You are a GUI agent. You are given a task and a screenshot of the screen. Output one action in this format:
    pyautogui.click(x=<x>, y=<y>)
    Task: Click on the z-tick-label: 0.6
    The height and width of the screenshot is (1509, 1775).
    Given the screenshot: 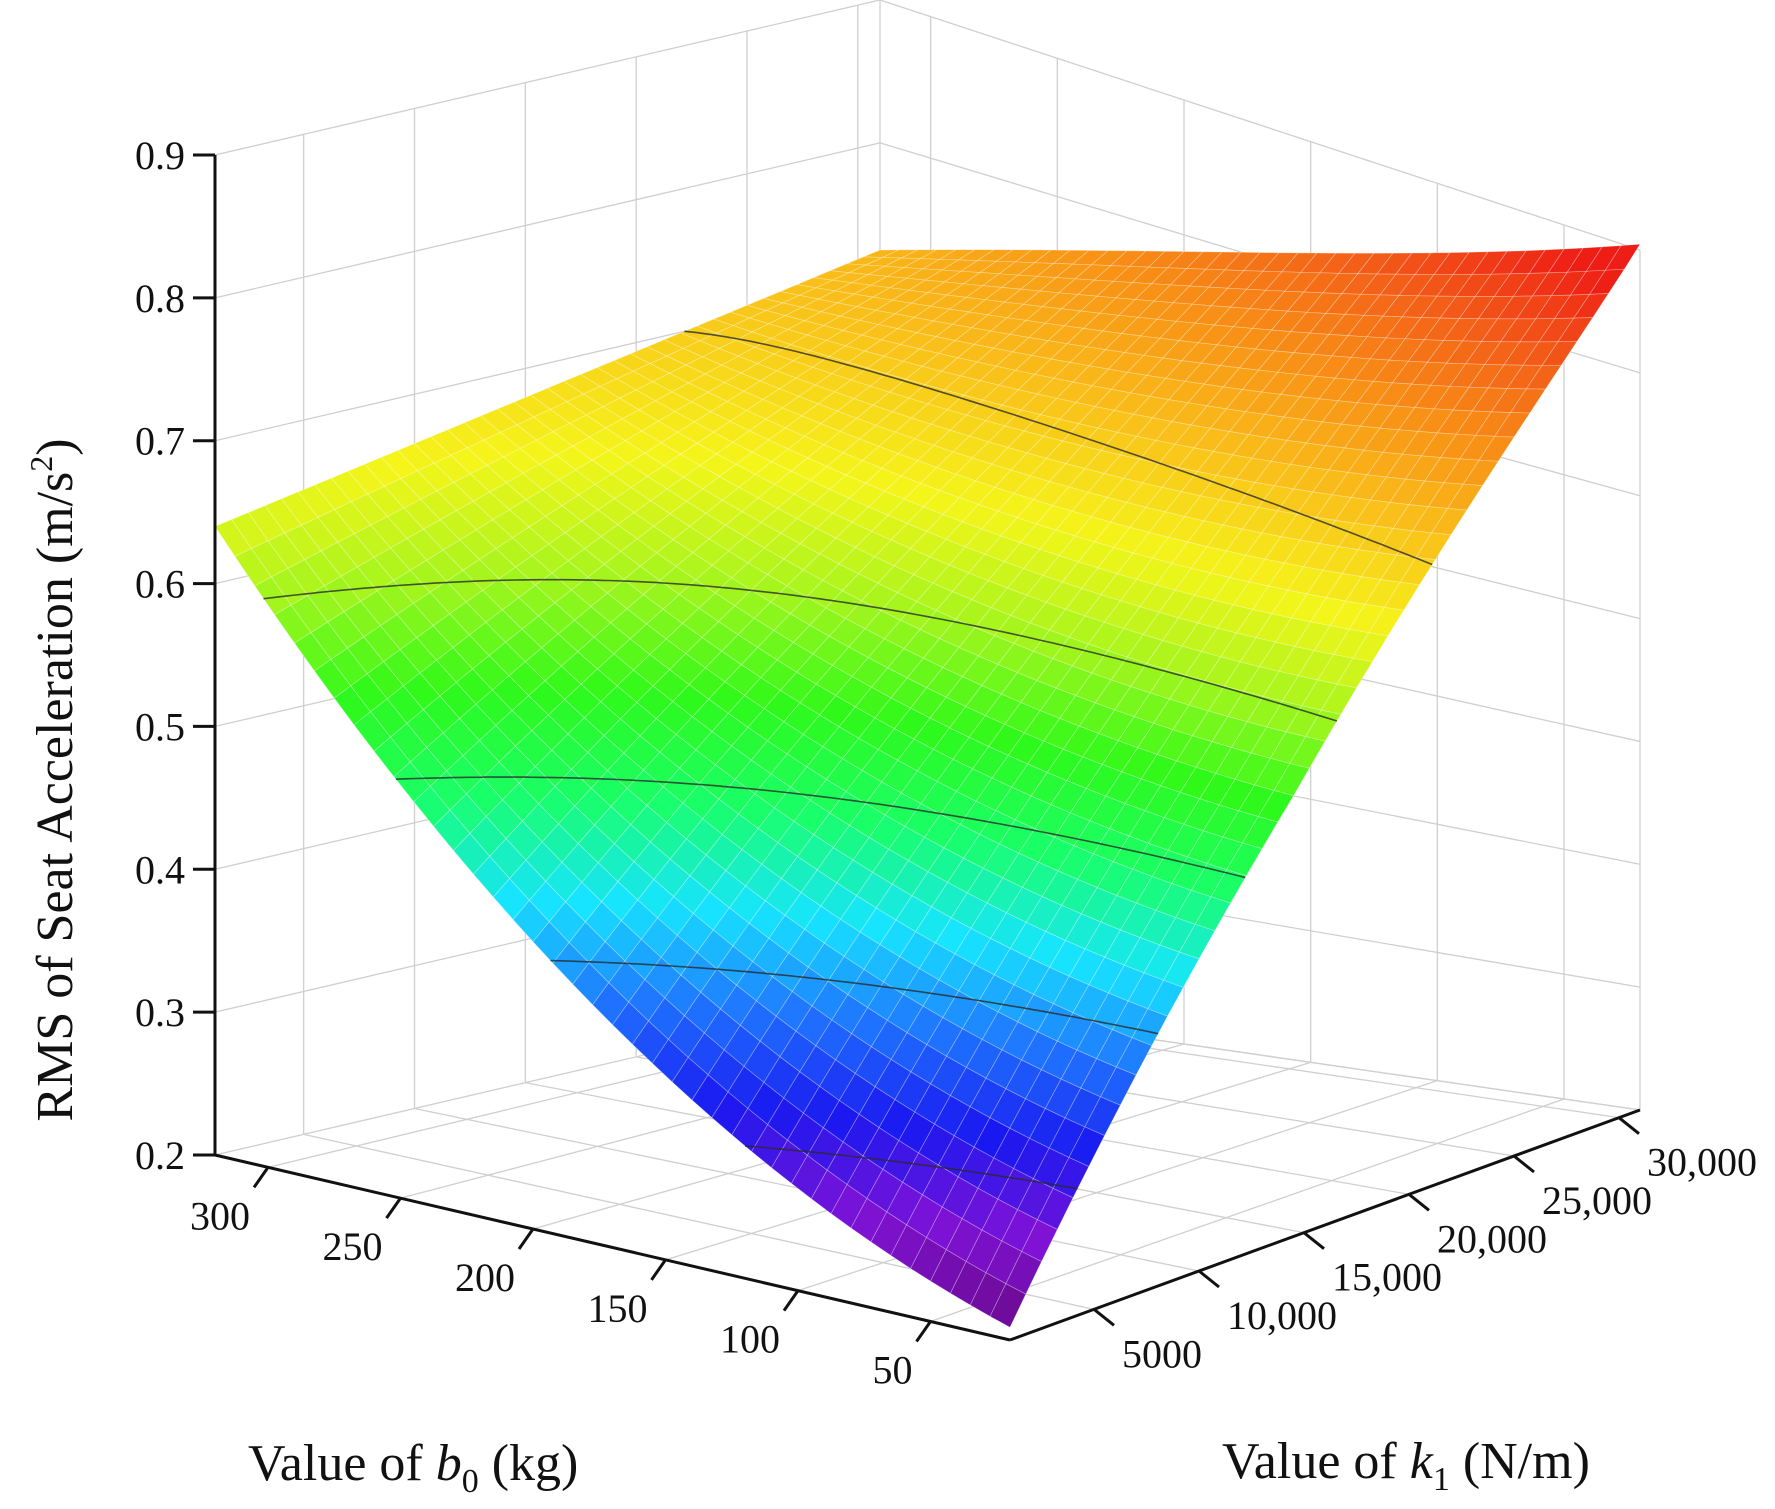 What is the action you would take?
    pyautogui.click(x=160, y=584)
    